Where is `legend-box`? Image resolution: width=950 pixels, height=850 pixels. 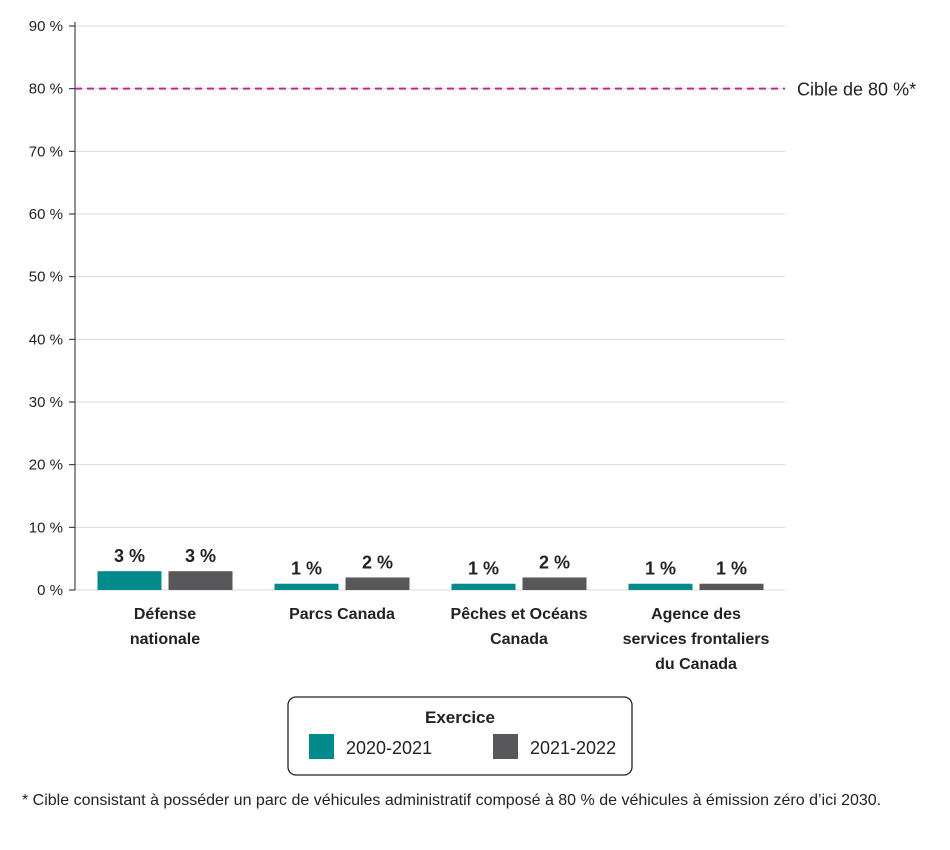 legend-box is located at coordinates (460, 736).